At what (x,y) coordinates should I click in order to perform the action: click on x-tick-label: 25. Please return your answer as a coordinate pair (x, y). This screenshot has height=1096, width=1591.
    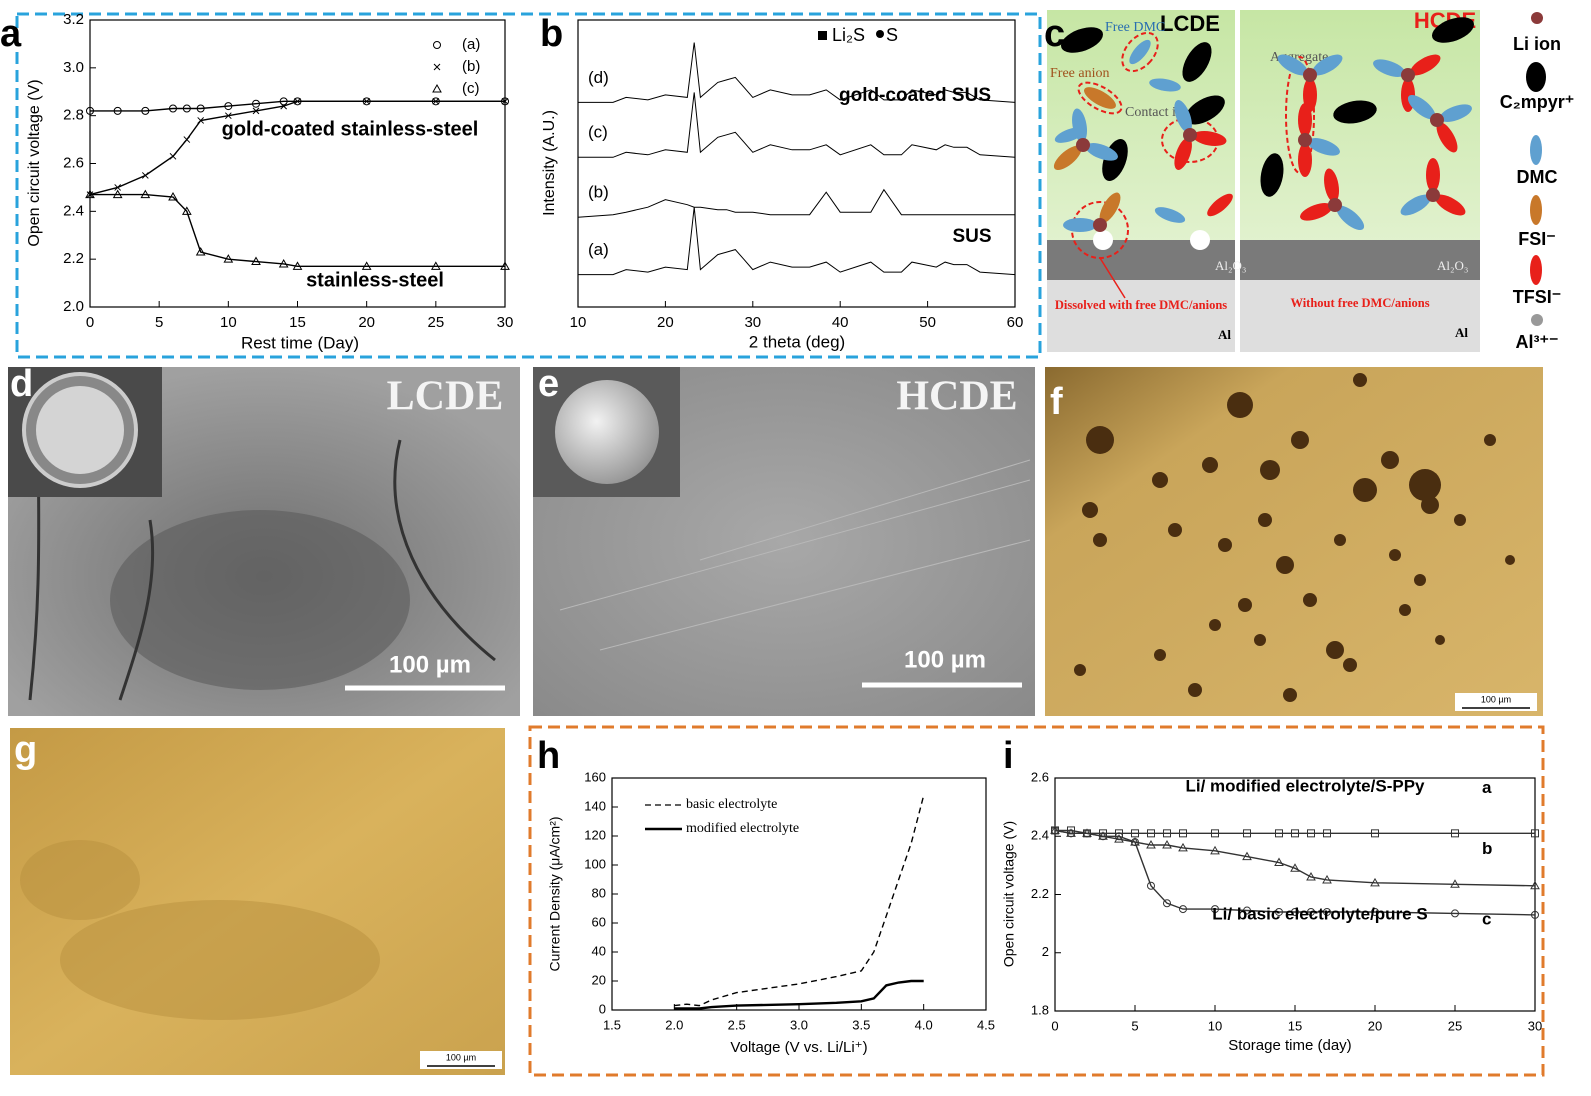
    Looking at the image, I should click on (435, 322).